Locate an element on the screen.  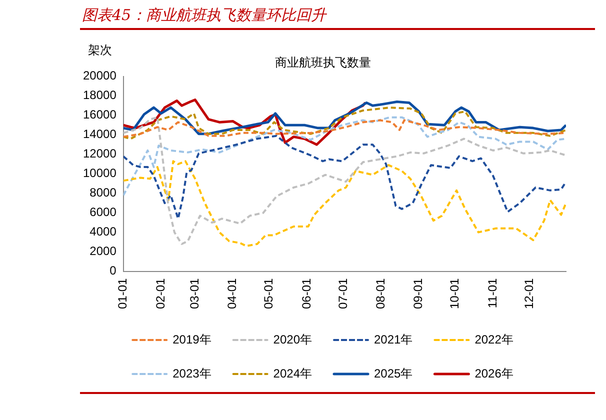
chart-subtitle: 商业航班执飞数量 is located at coordinates (323, 62).